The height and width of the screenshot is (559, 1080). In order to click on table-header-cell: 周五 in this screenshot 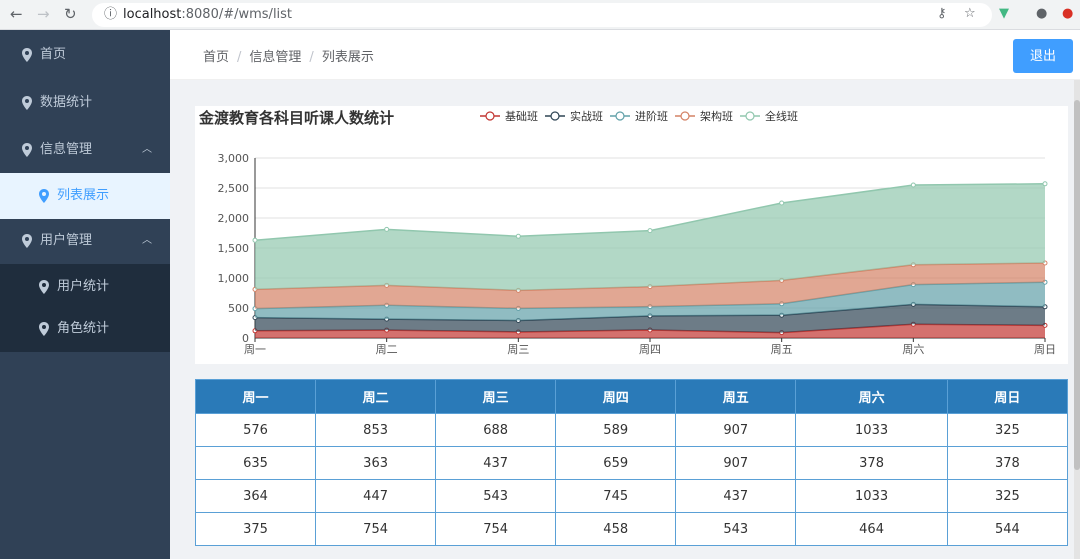, I will do `click(736, 396)`.